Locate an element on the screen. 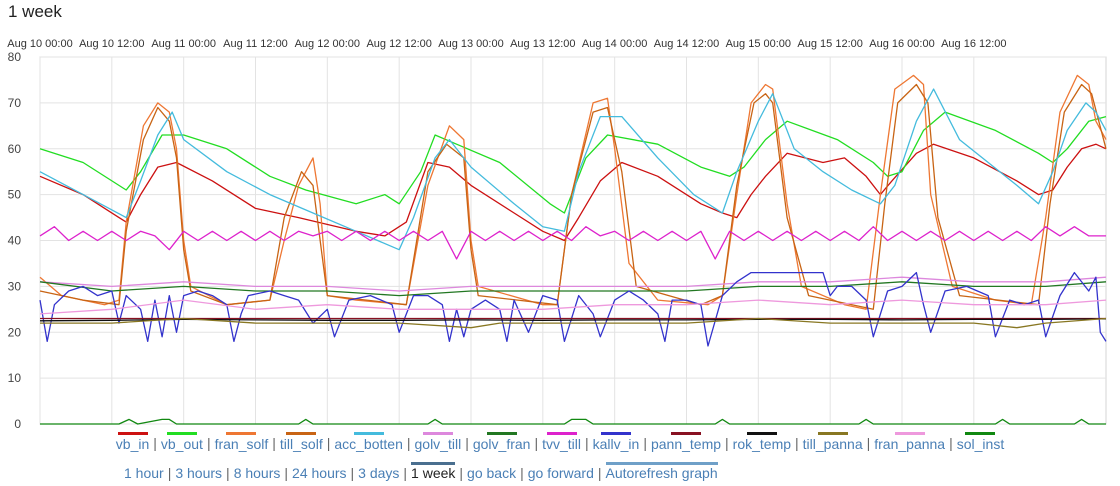 This screenshot has width=1120, height=486. legend-item-sol-inst: sol_inst is located at coordinates (980, 442).